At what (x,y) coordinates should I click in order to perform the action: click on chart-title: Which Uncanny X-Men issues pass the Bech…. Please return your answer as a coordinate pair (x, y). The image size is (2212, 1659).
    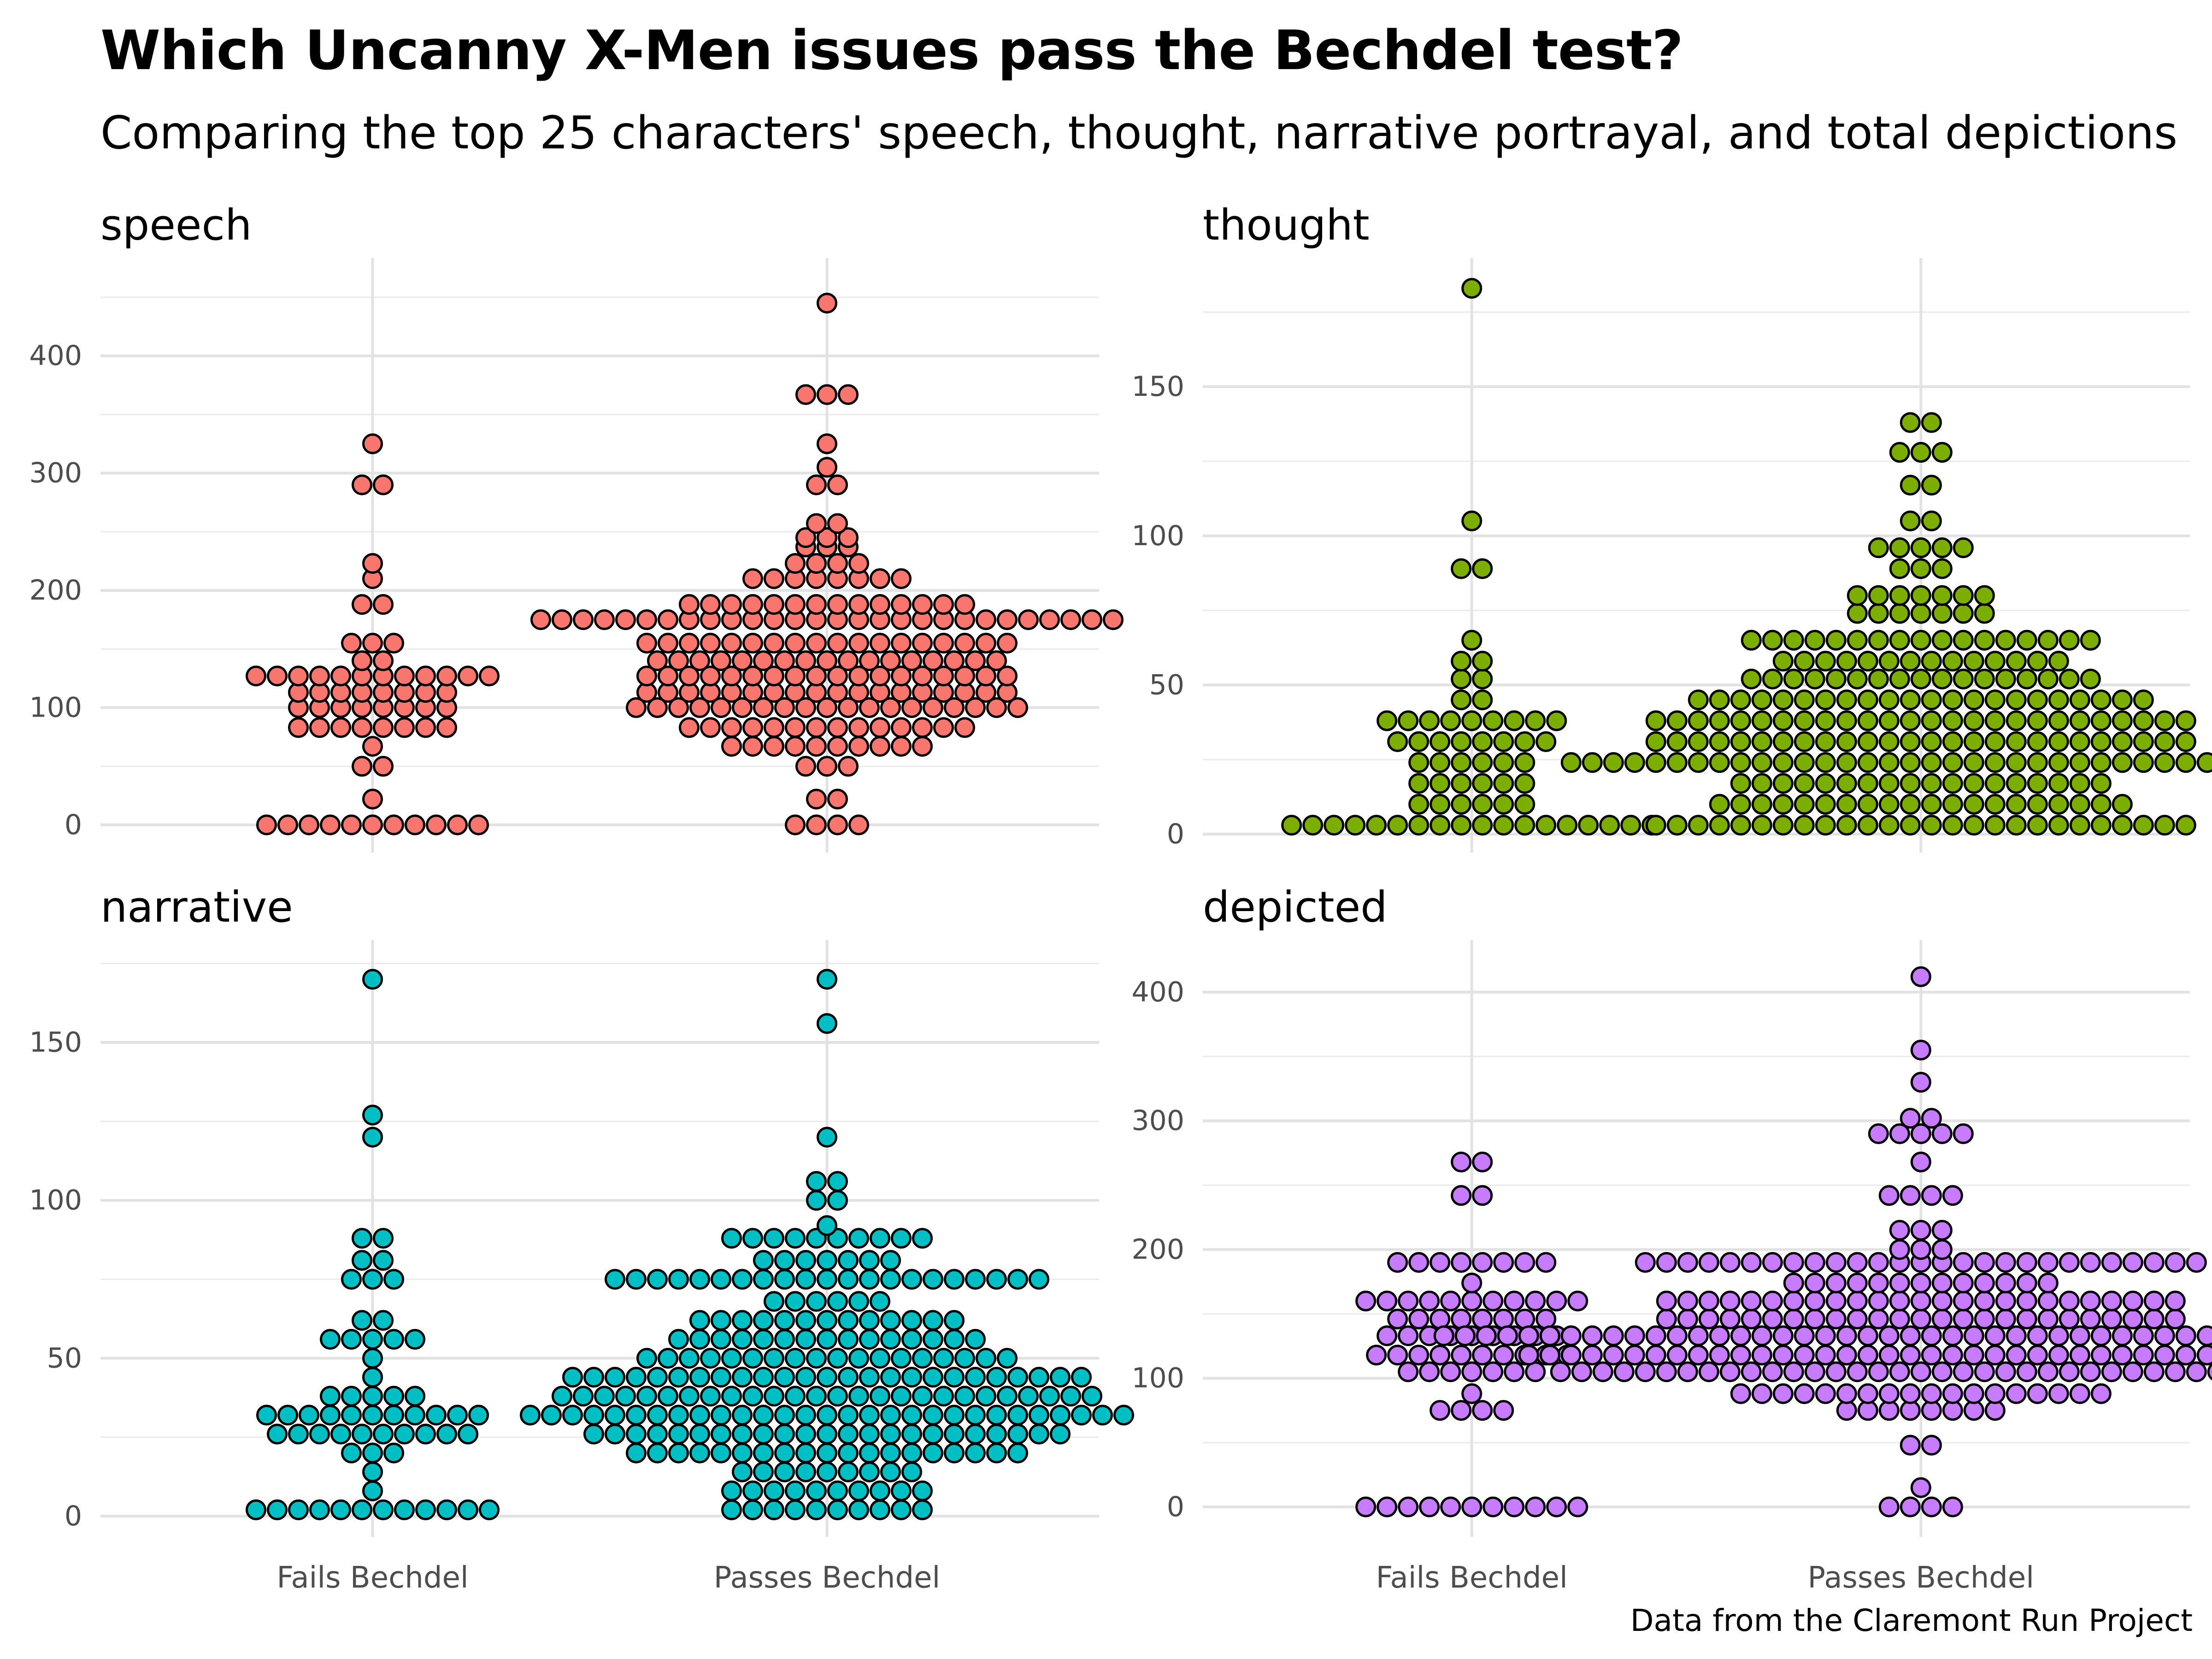
    Looking at the image, I should click on (891, 50).